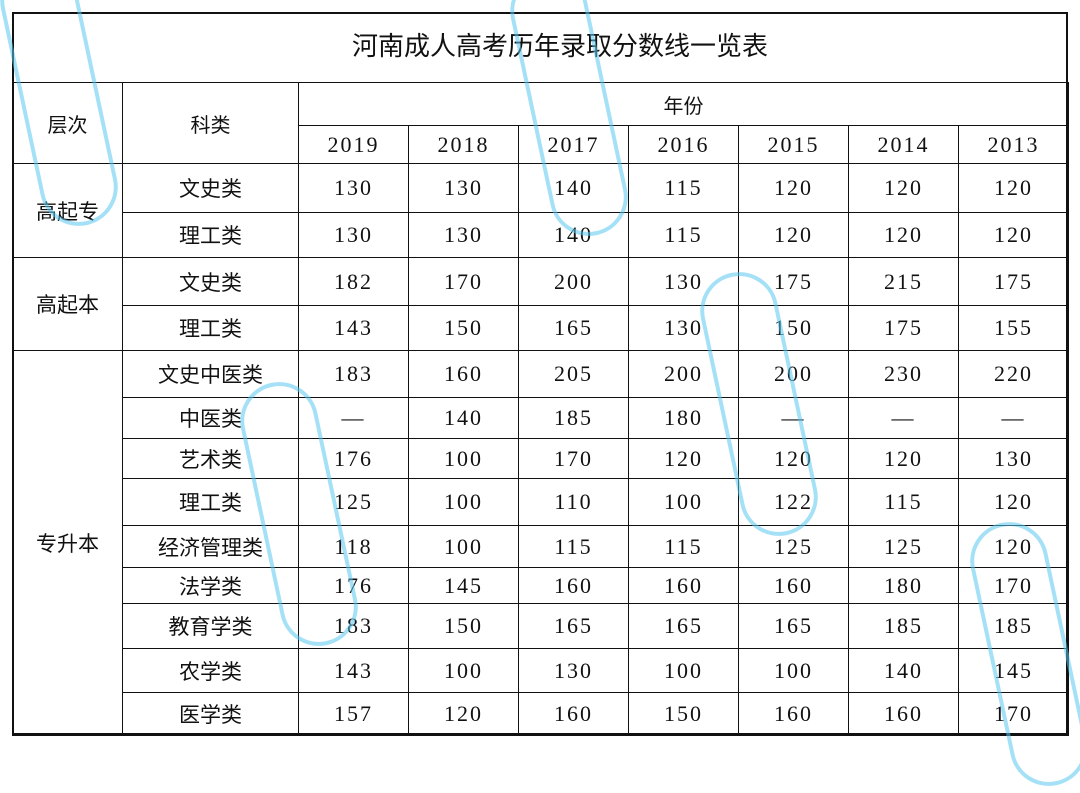  I want to click on score-cell: 110, so click(573, 502).